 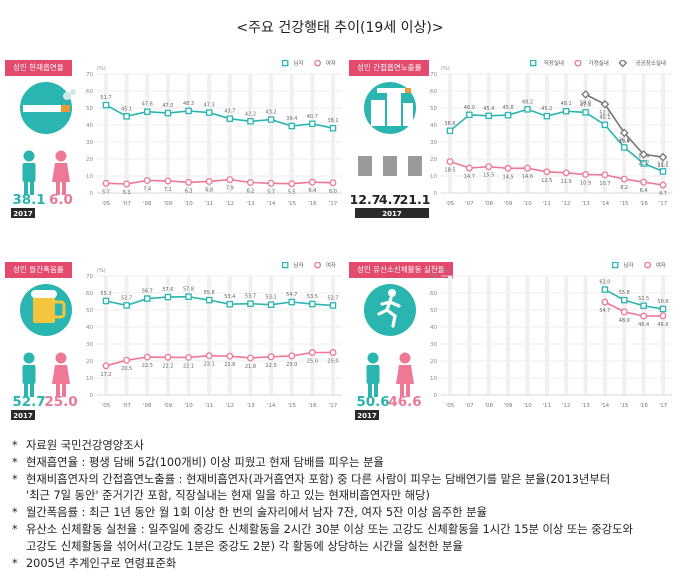 I want to click on data-label: 53.5, so click(x=312, y=297).